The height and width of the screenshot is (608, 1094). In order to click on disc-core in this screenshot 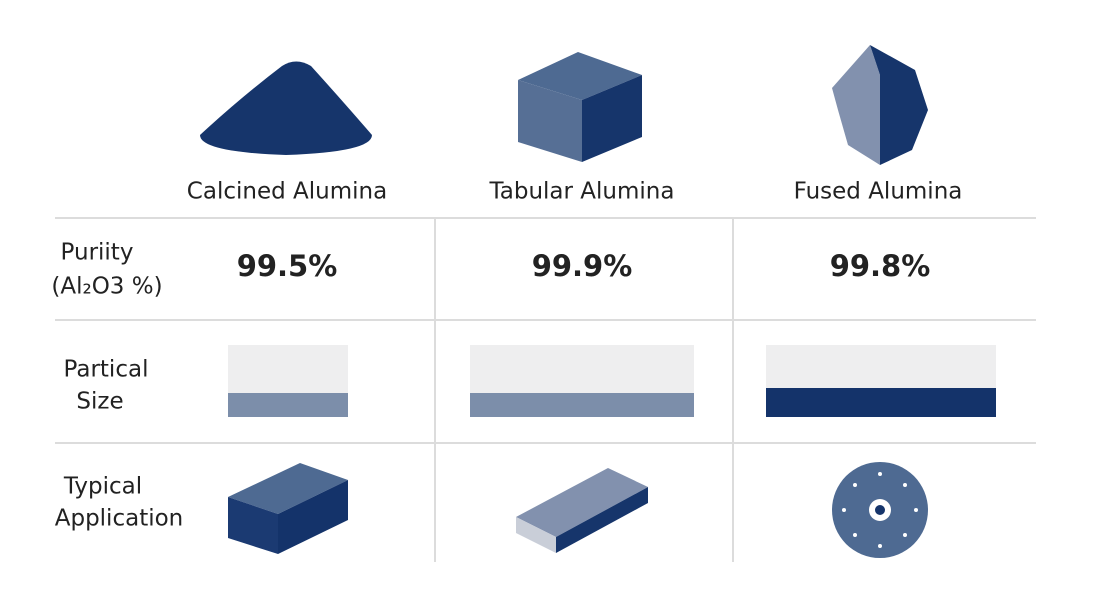, I will do `click(880, 510)`.